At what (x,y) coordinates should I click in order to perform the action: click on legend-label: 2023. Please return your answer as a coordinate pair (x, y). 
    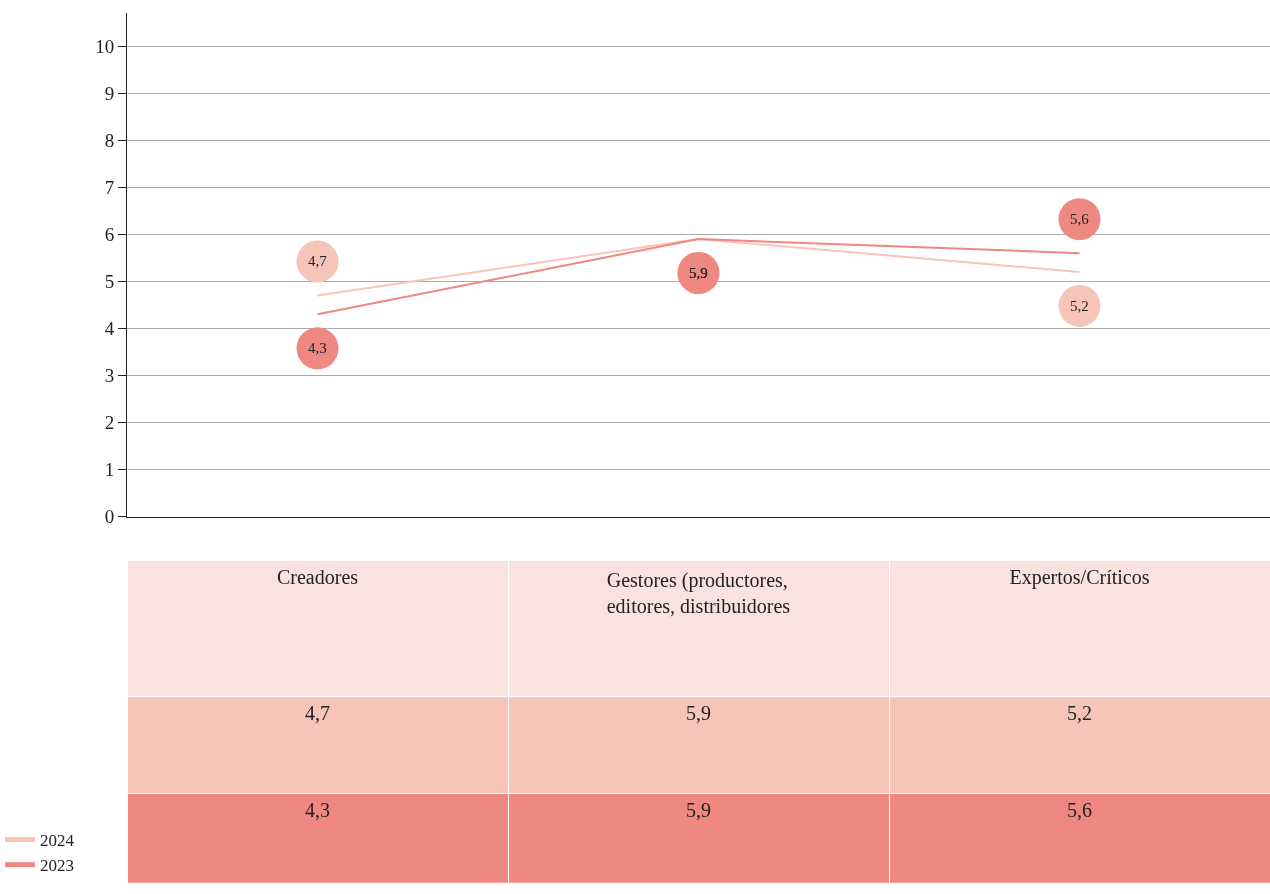
    Looking at the image, I should click on (57, 866).